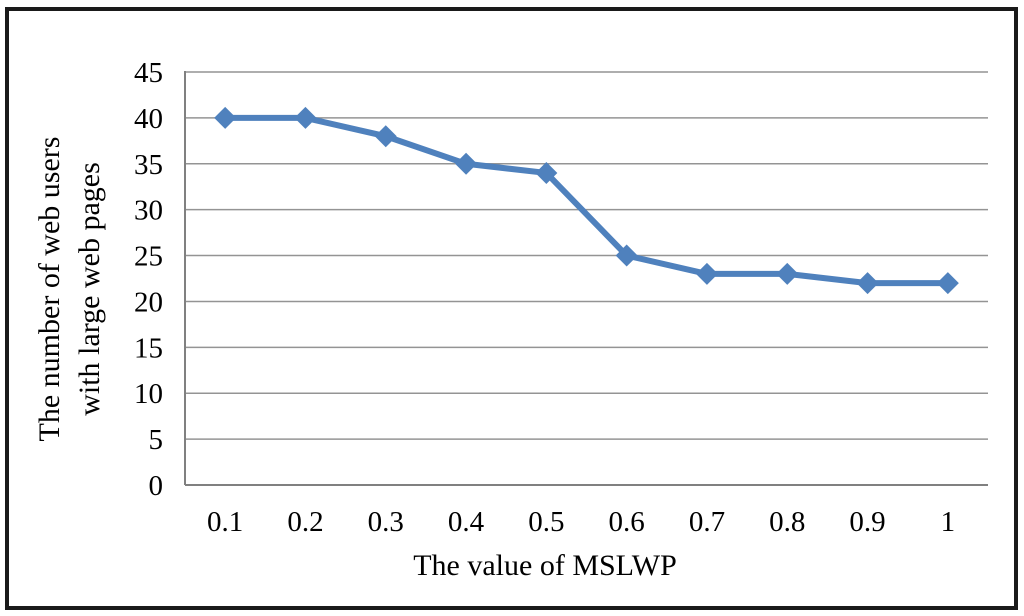 The height and width of the screenshot is (616, 1024). I want to click on y-tick-label: 15, so click(148, 348).